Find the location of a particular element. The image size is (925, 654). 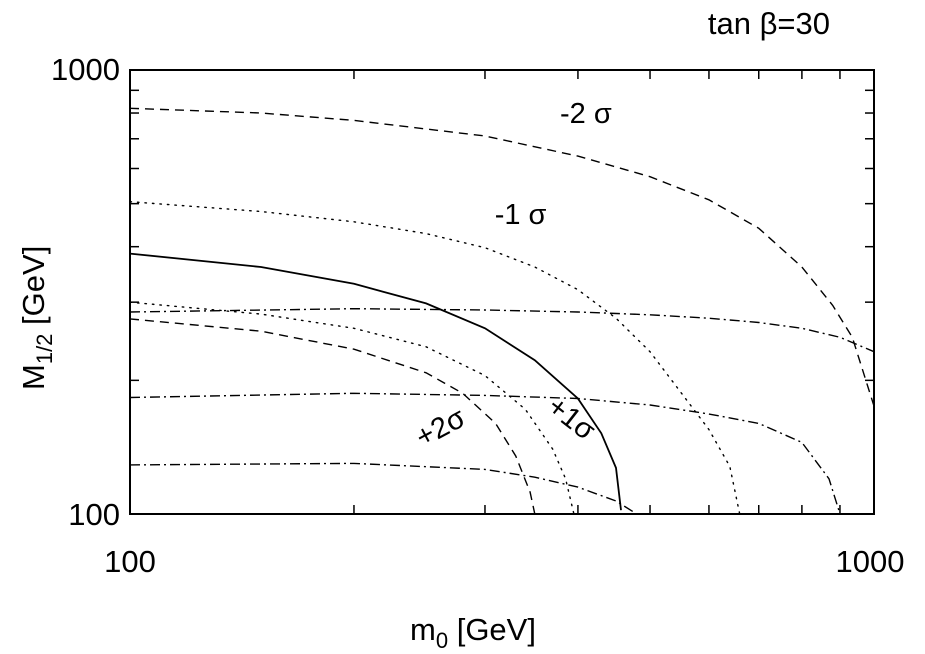

annotations: -2 σ -1 σ +1σ +2σ is located at coordinates (511, 276).